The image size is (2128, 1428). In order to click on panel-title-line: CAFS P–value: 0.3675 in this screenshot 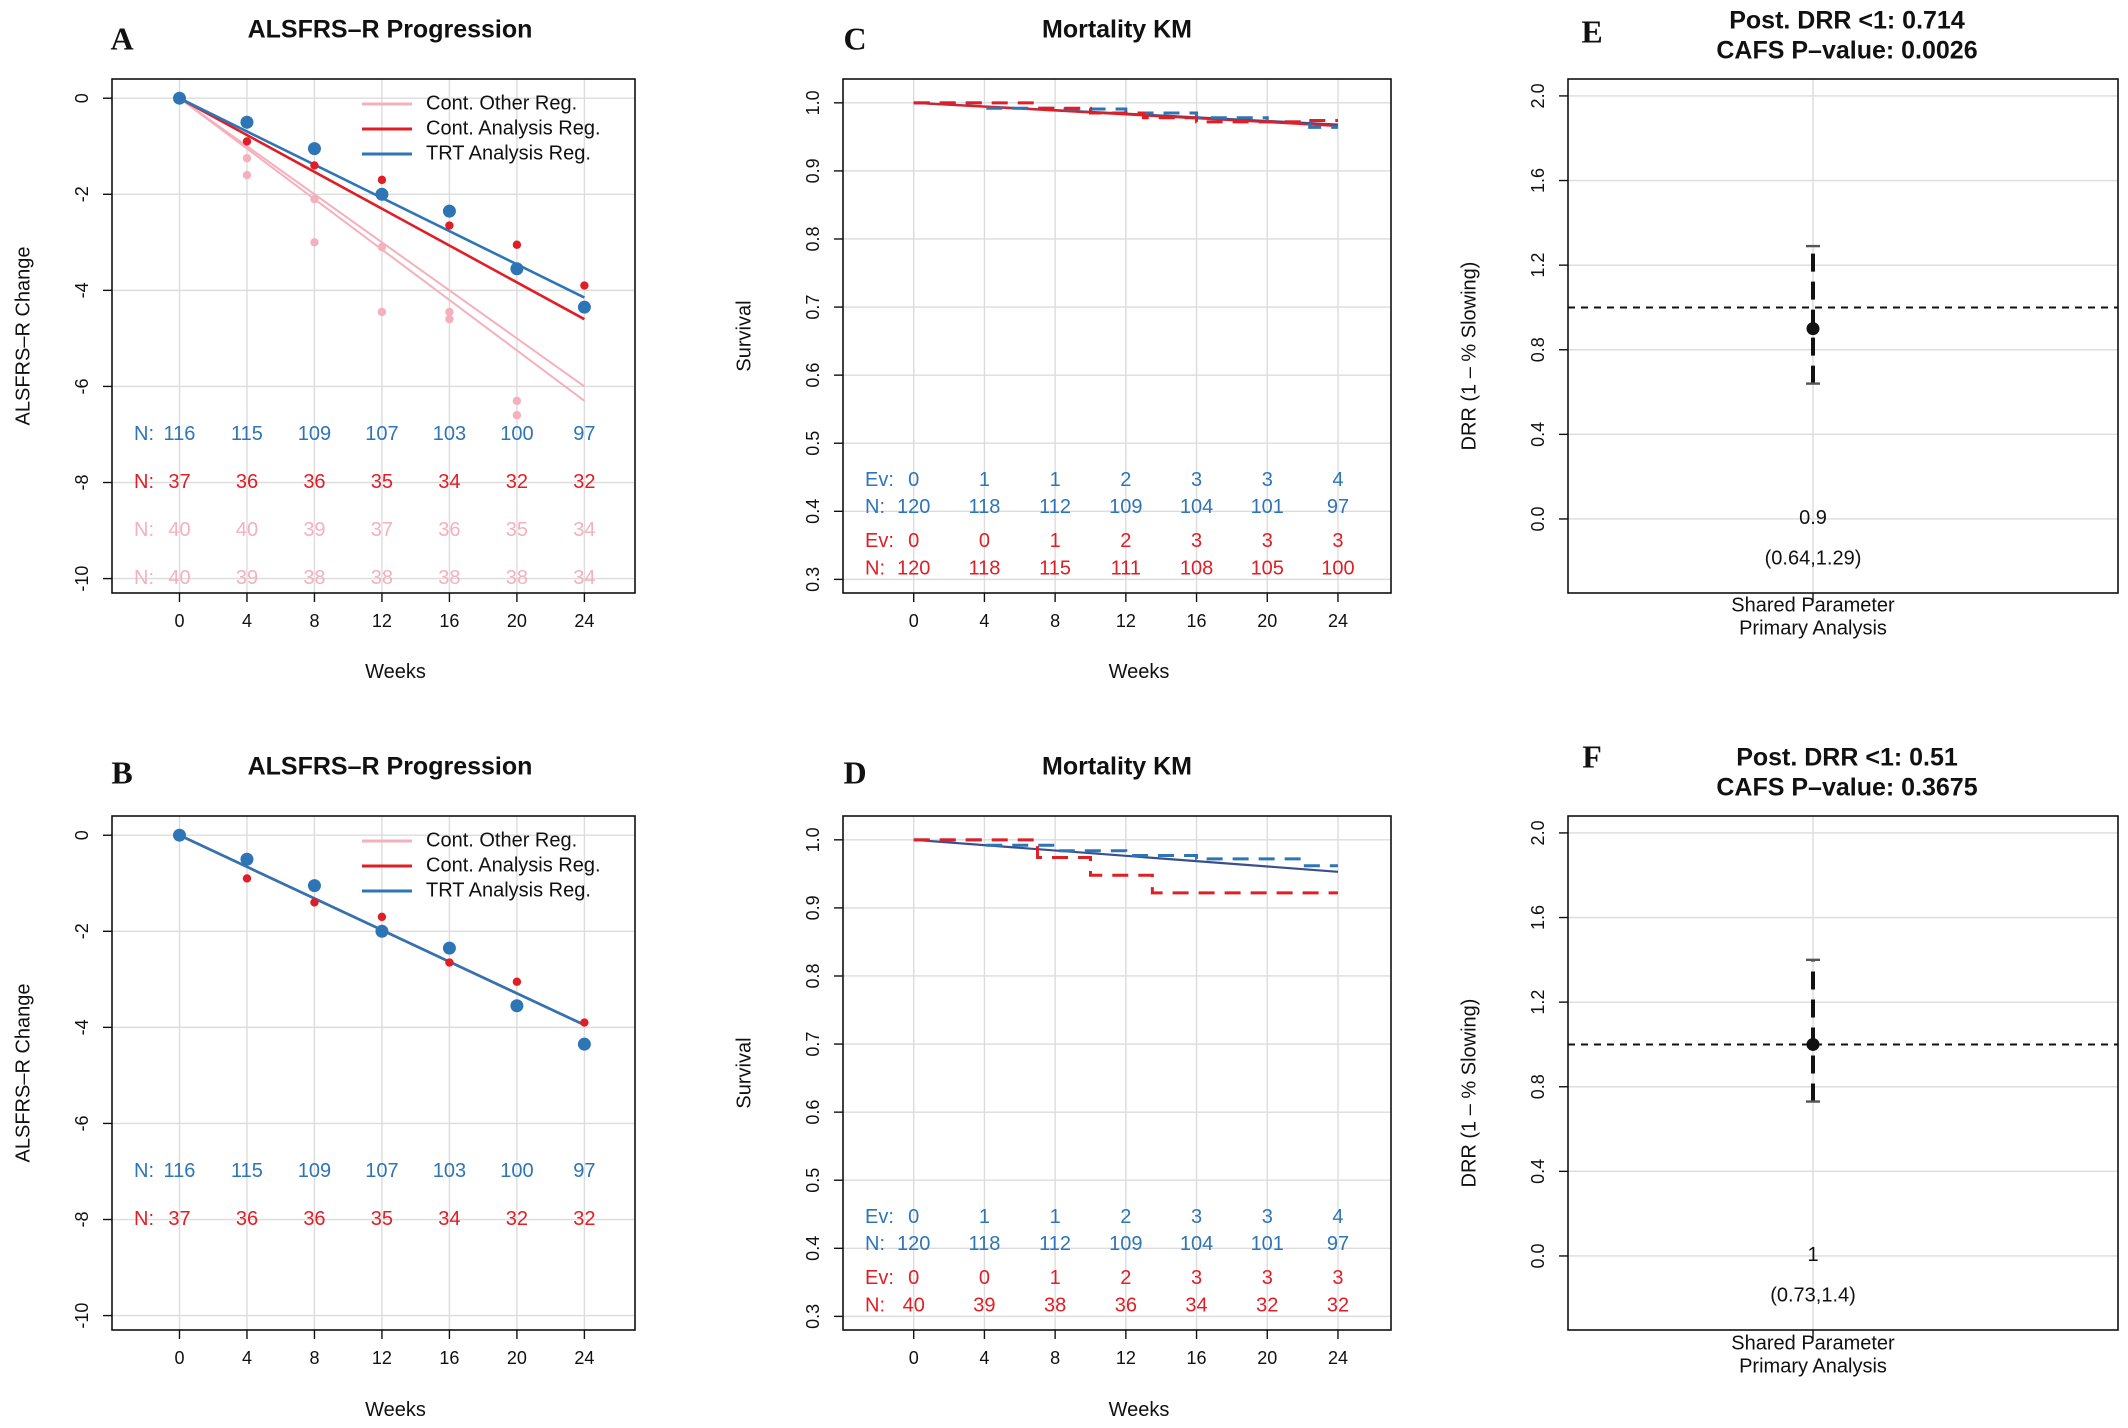, I will do `click(1846, 788)`.